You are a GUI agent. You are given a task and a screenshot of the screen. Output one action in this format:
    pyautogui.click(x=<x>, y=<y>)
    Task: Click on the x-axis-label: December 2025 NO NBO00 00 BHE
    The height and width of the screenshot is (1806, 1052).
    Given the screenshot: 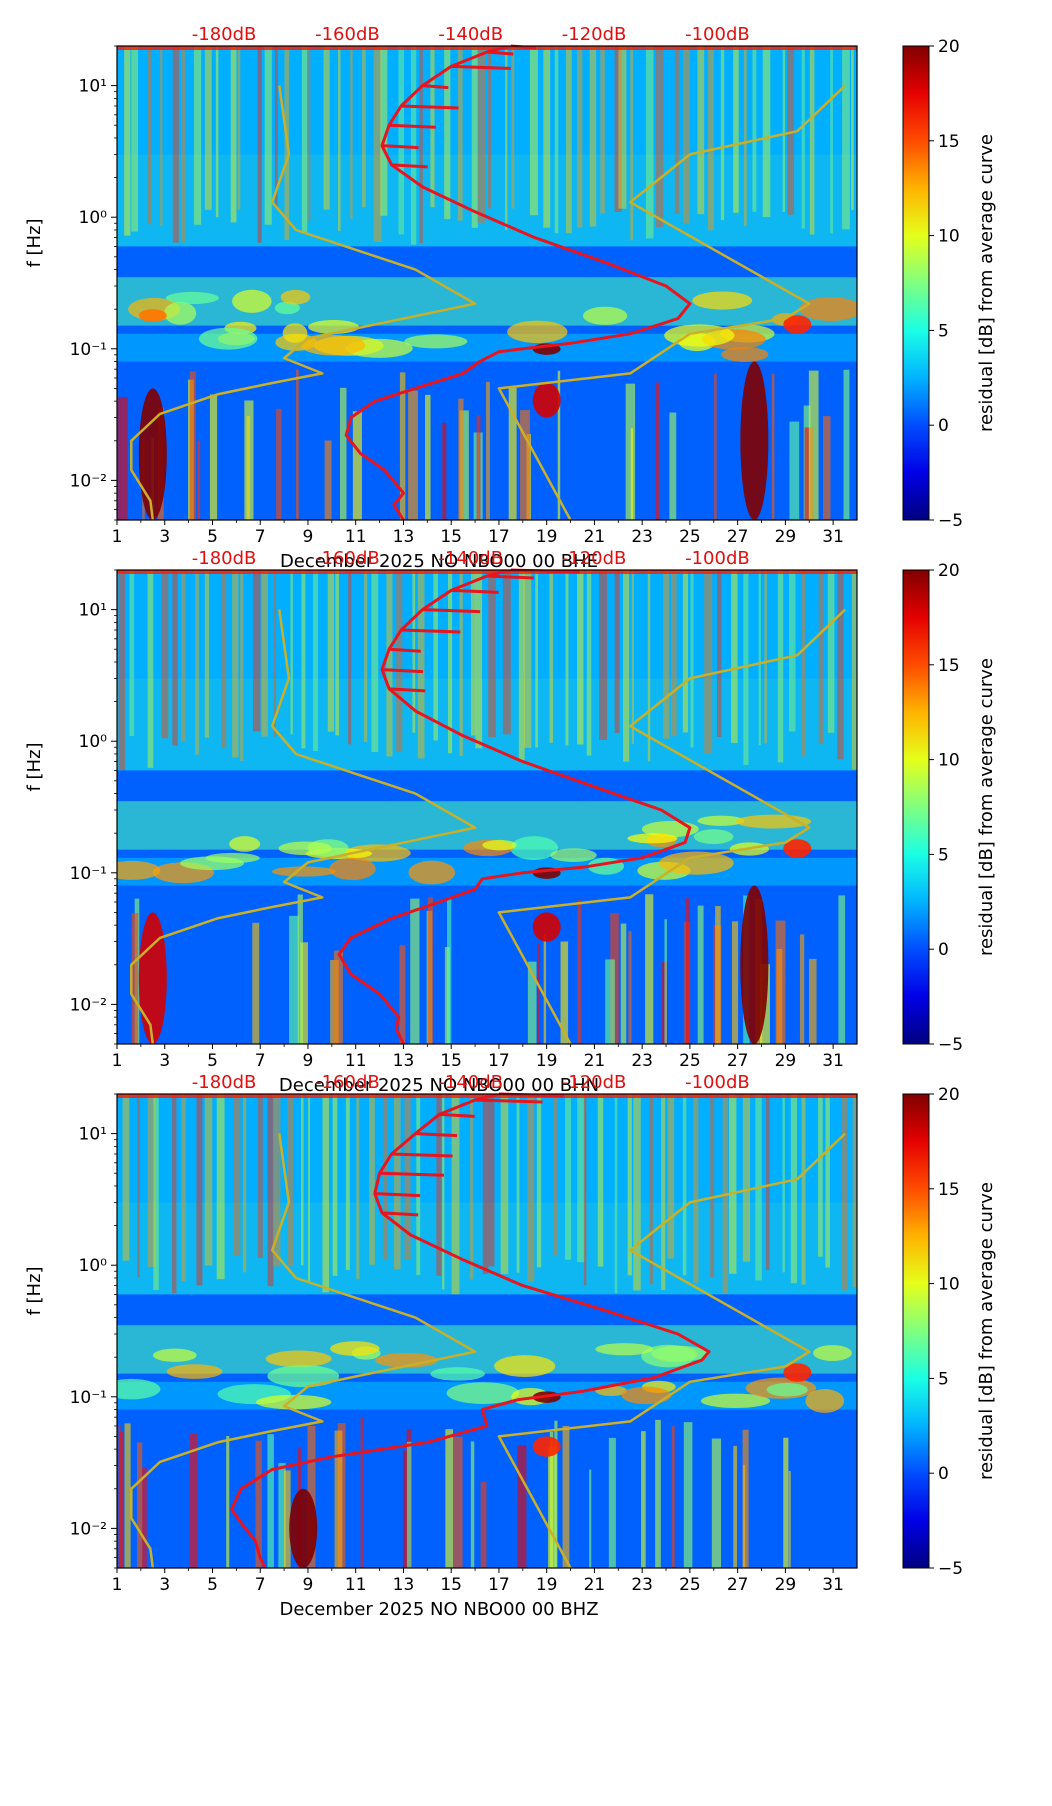 What is the action you would take?
    pyautogui.click(x=439, y=561)
    